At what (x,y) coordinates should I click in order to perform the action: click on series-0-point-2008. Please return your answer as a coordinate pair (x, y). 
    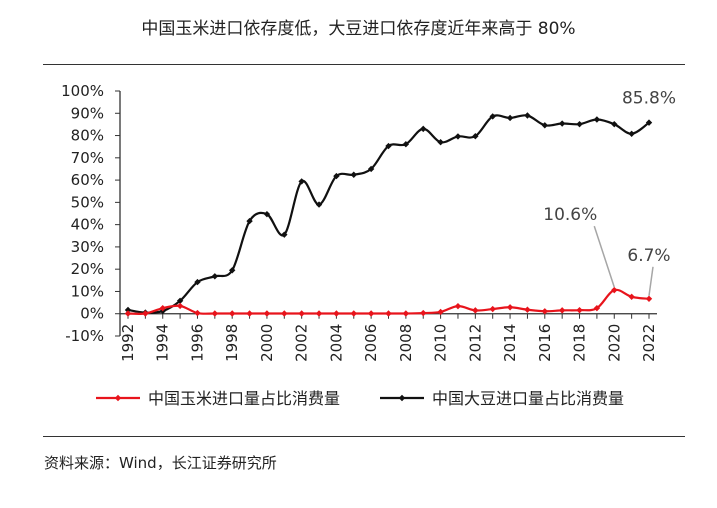
    Looking at the image, I should click on (406, 313).